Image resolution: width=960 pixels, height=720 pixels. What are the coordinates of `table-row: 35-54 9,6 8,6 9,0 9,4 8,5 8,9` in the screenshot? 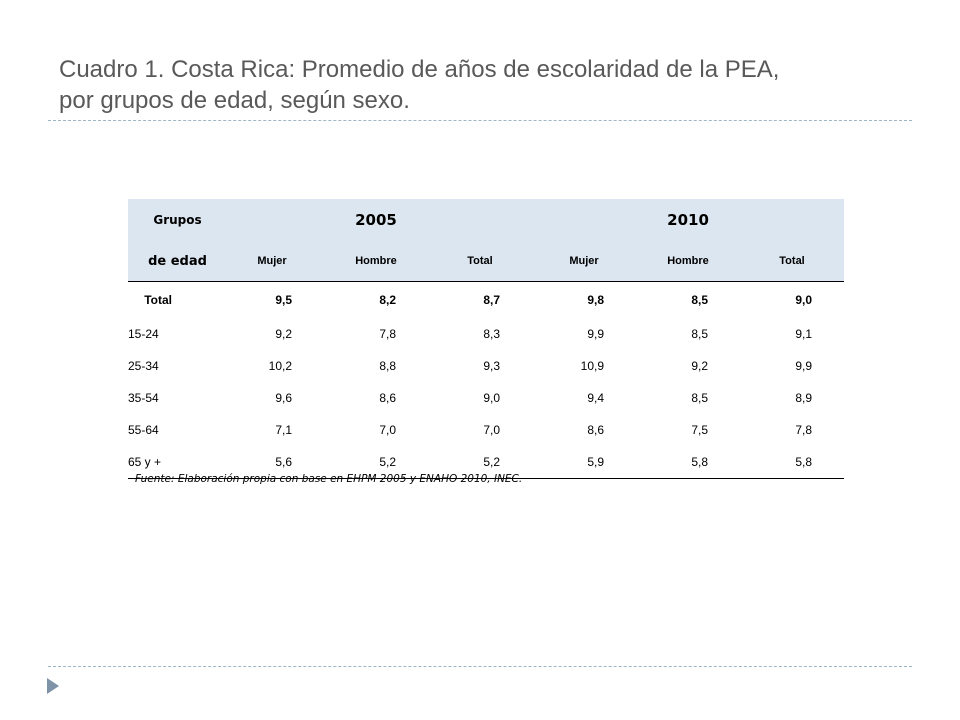 It's located at (486, 398).